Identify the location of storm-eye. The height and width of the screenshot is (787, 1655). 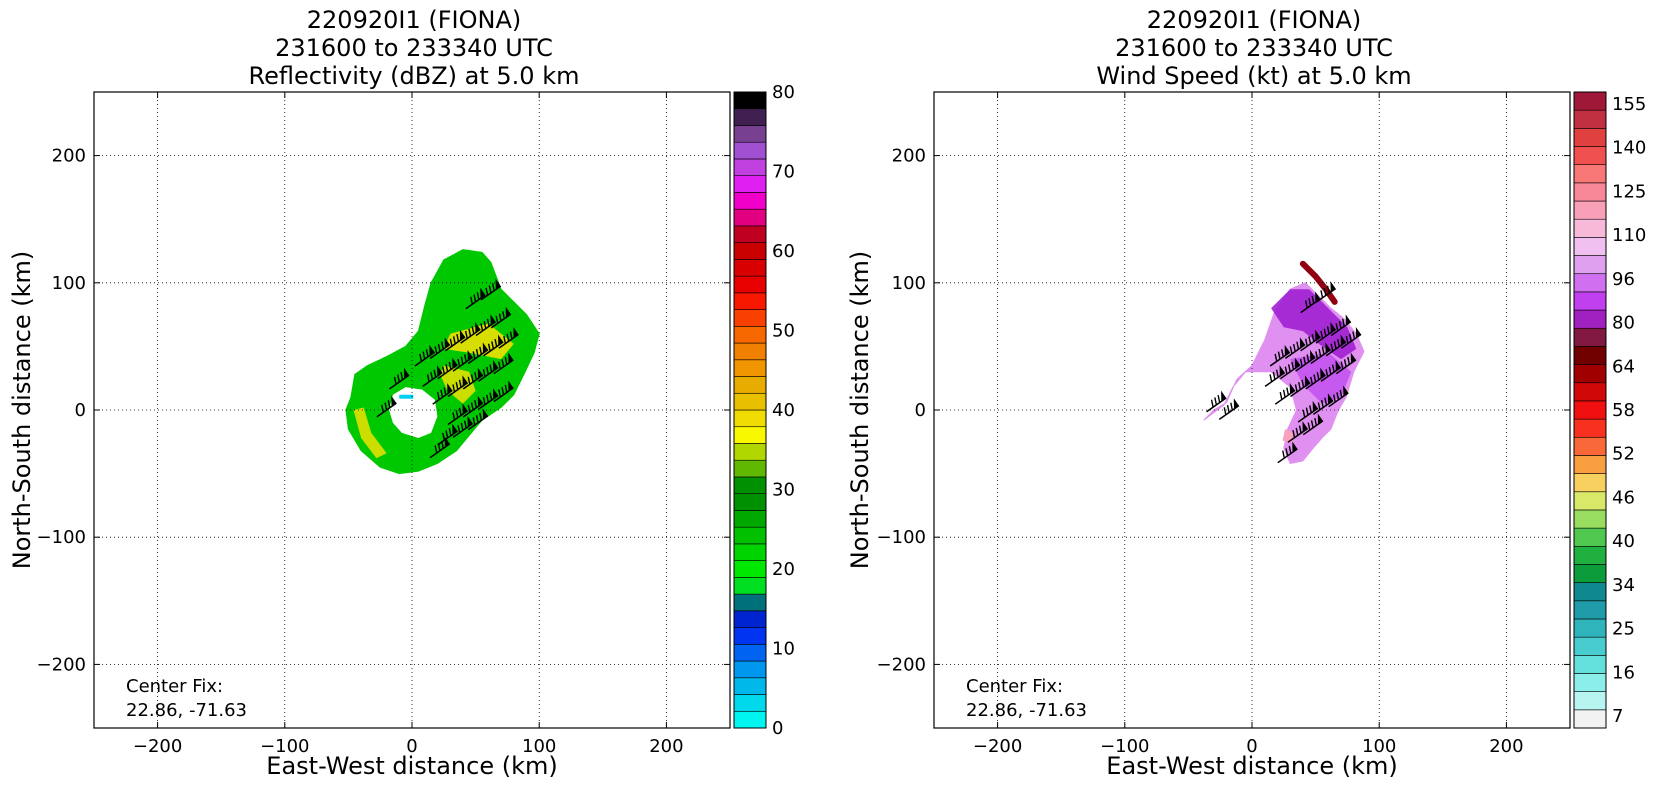
(413, 412).